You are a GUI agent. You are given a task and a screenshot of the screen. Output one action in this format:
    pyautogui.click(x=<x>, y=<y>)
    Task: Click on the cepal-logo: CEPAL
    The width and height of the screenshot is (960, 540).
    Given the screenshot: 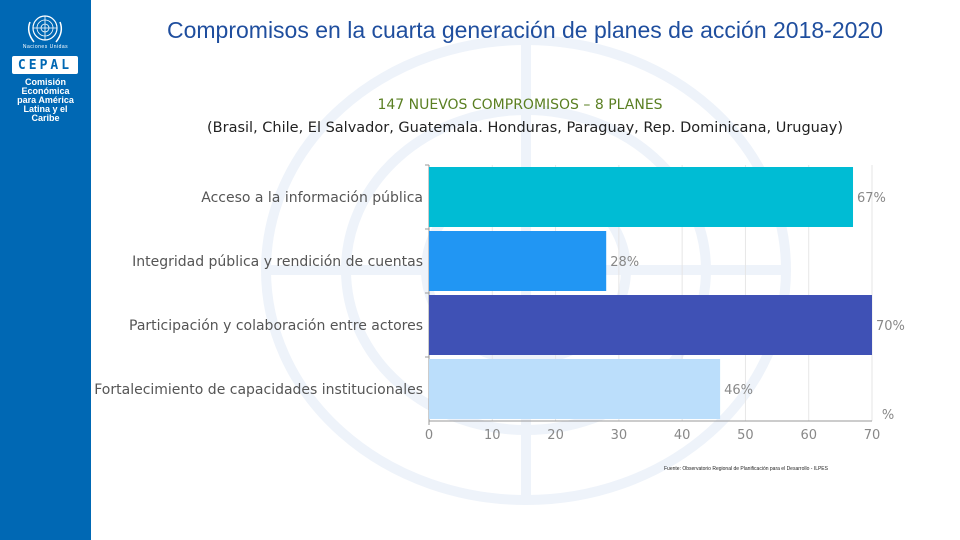 What is the action you would take?
    pyautogui.click(x=45, y=65)
    